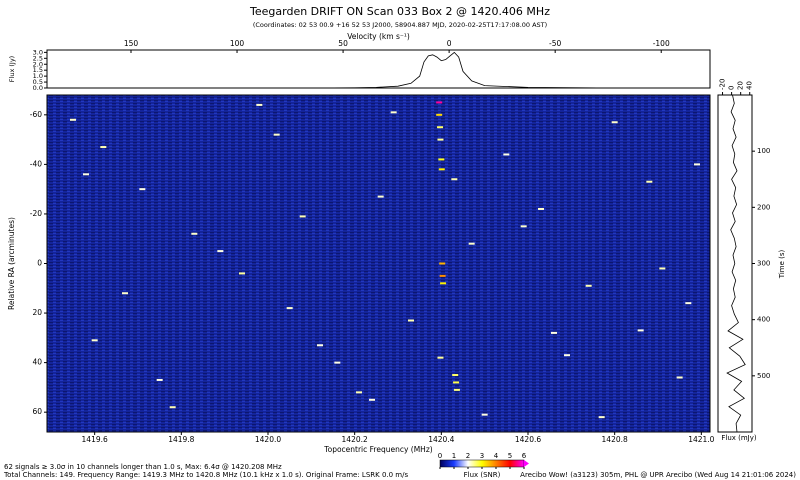 This screenshot has width=800, height=480. What do you see at coordinates (39, 263) in the screenshot?
I see `y-tick-label: 0` at bounding box center [39, 263].